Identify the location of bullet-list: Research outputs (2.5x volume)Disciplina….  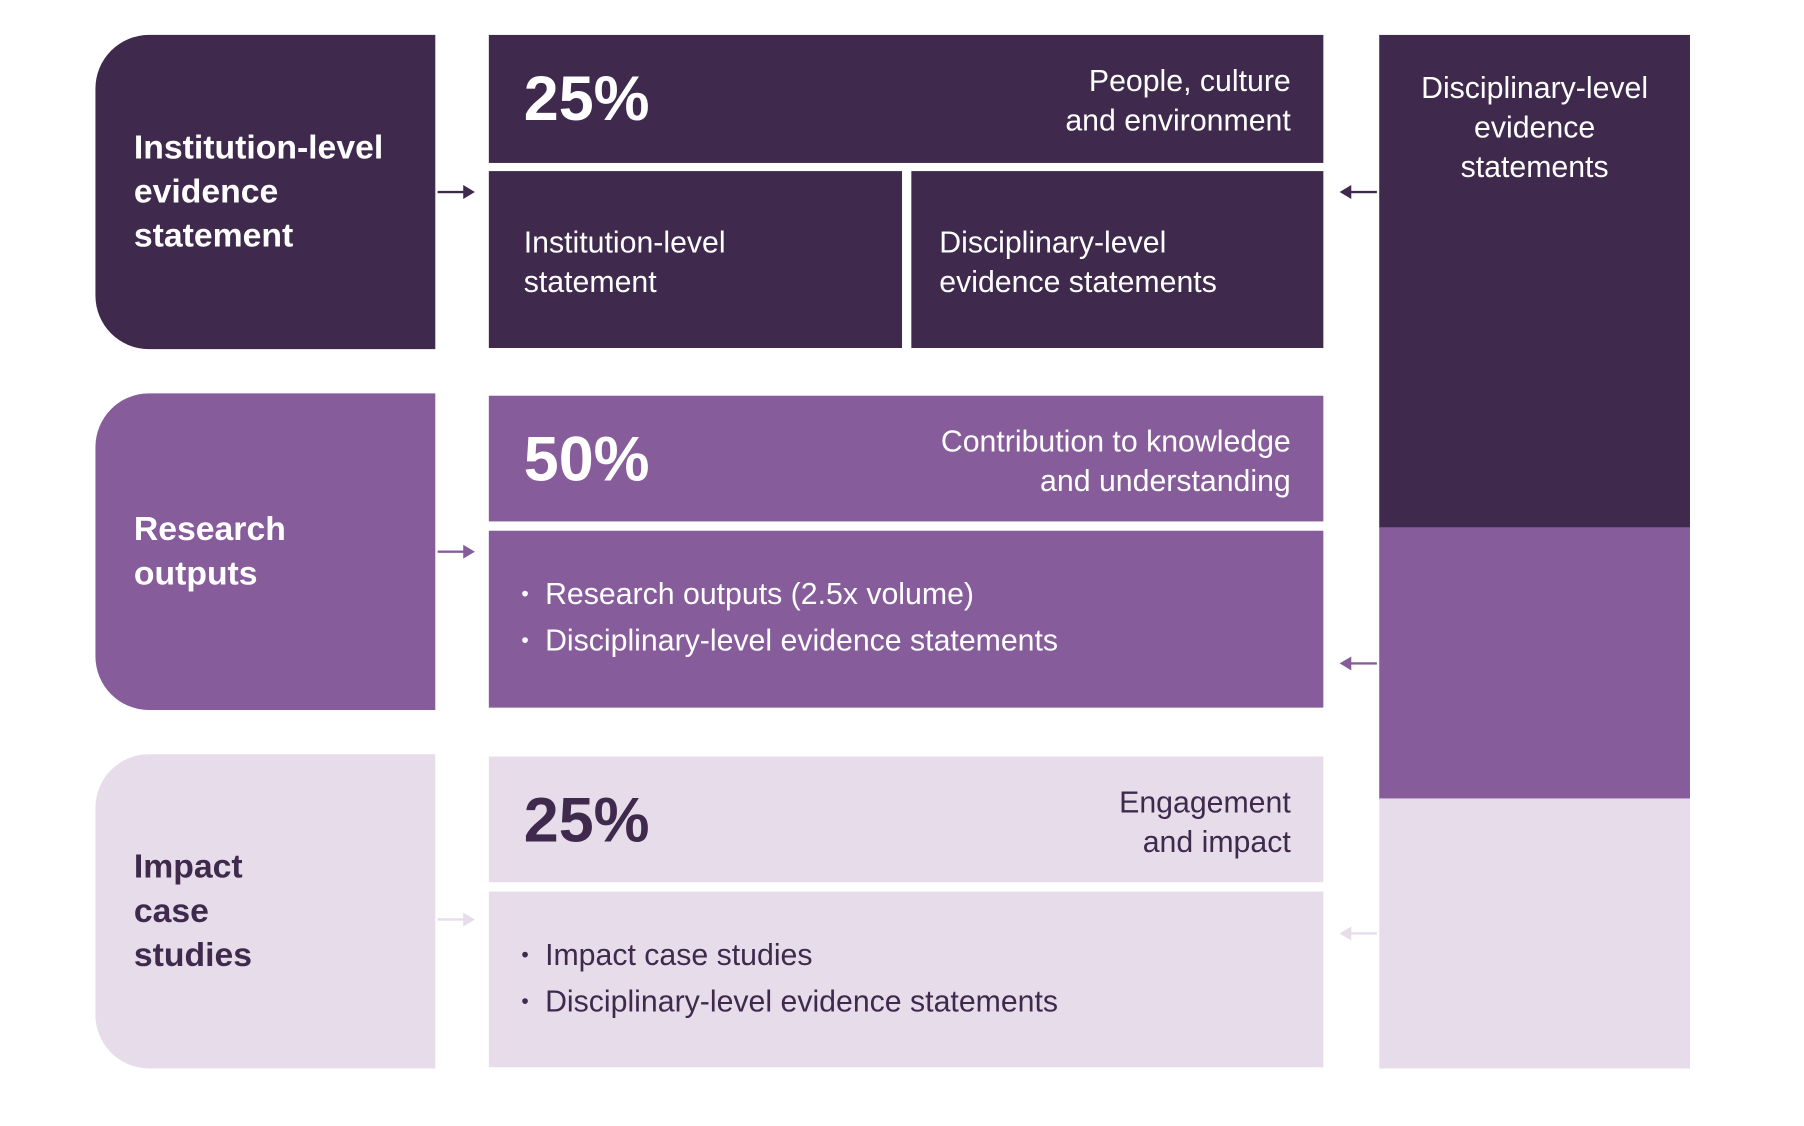
(922, 616).